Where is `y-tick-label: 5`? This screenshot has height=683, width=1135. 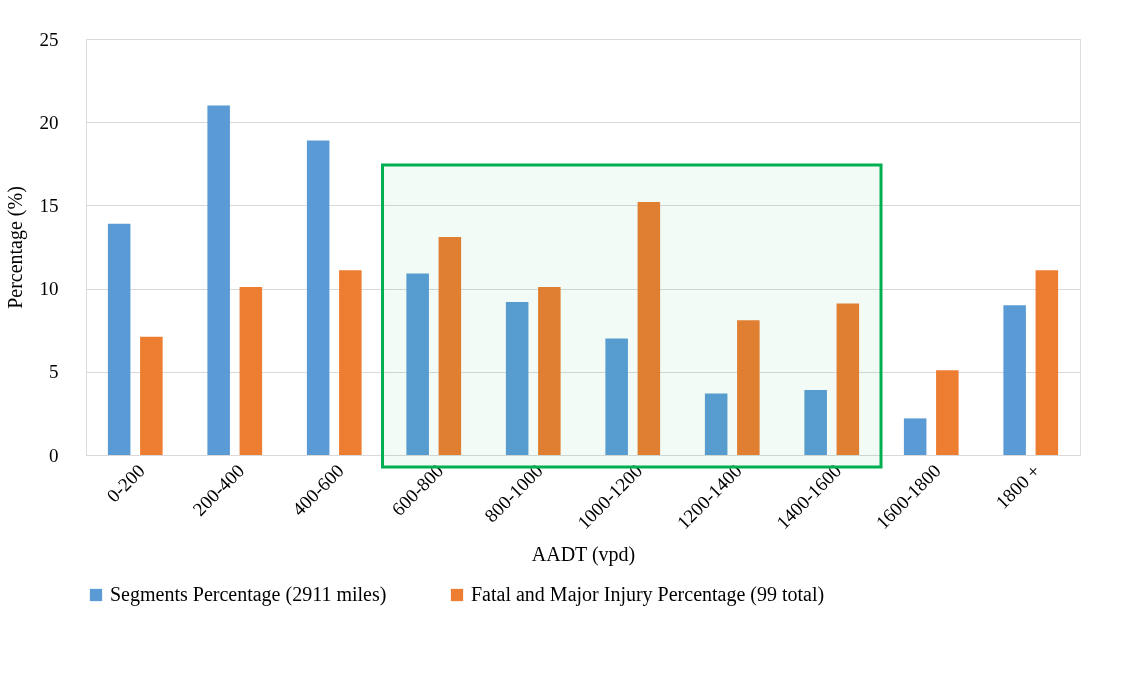
y-tick-label: 5 is located at coordinates (54, 372).